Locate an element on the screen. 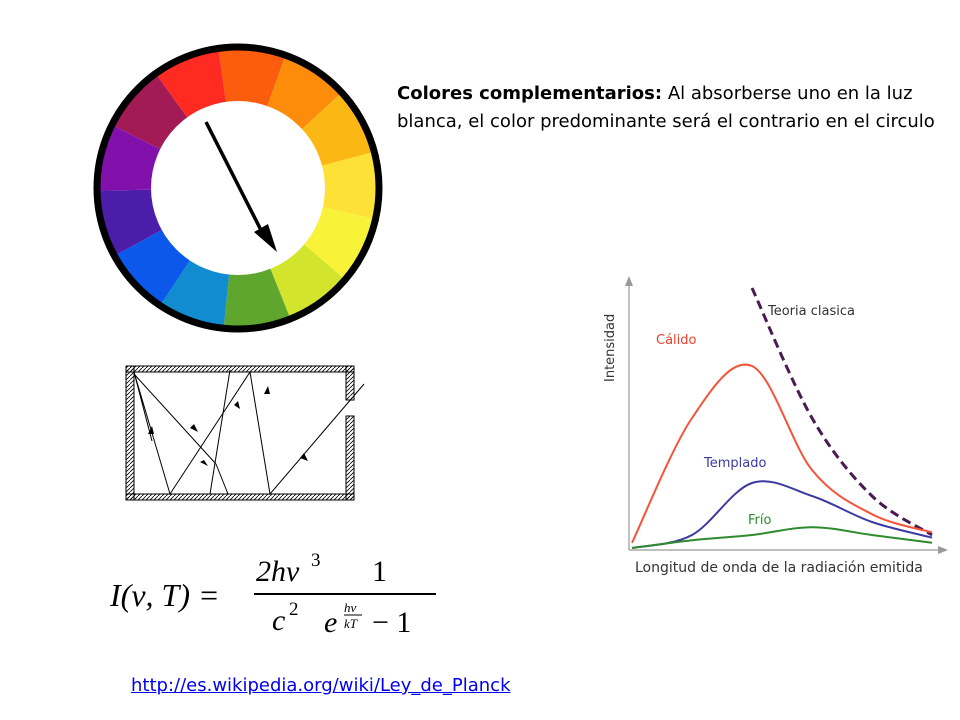  planck-formula: I(ν, T) = 2hν 3 c 2 1 e hν kT − 1 is located at coordinates (272, 594).